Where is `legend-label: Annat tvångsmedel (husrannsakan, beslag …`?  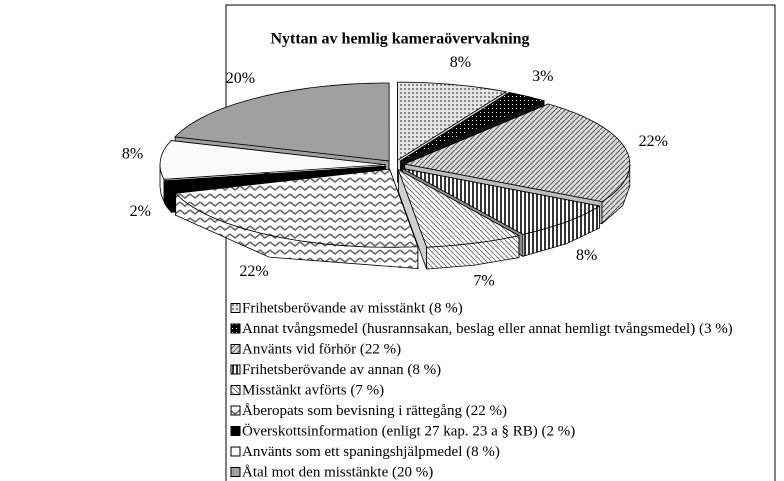 legend-label: Annat tvångsmedel (husrannsakan, beslag … is located at coordinates (487, 329).